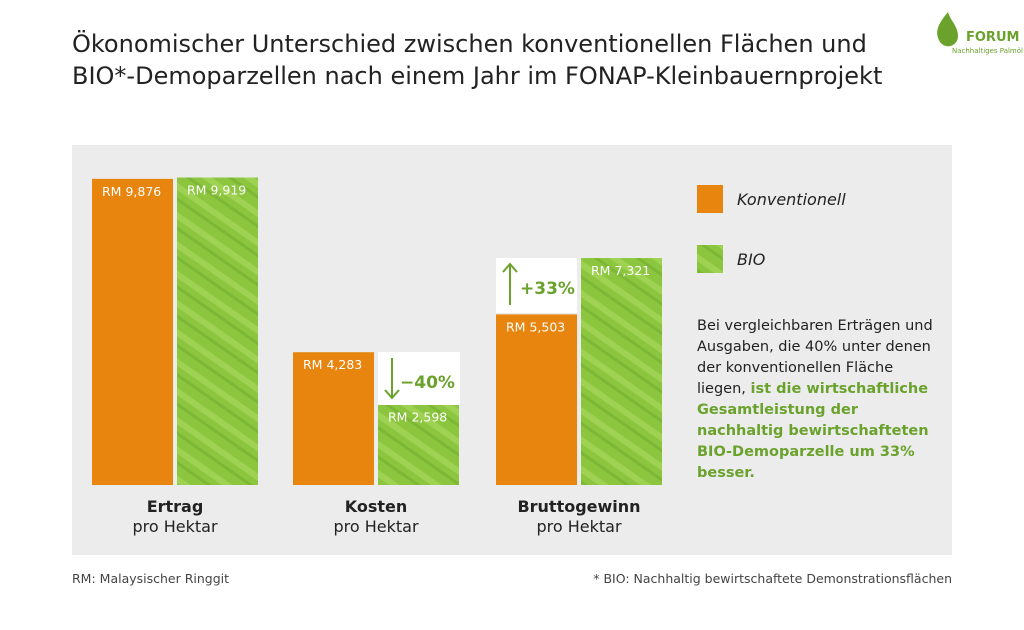 Image resolution: width=1024 pixels, height=630 pixels. I want to click on logo-name: FORUM, so click(993, 37).